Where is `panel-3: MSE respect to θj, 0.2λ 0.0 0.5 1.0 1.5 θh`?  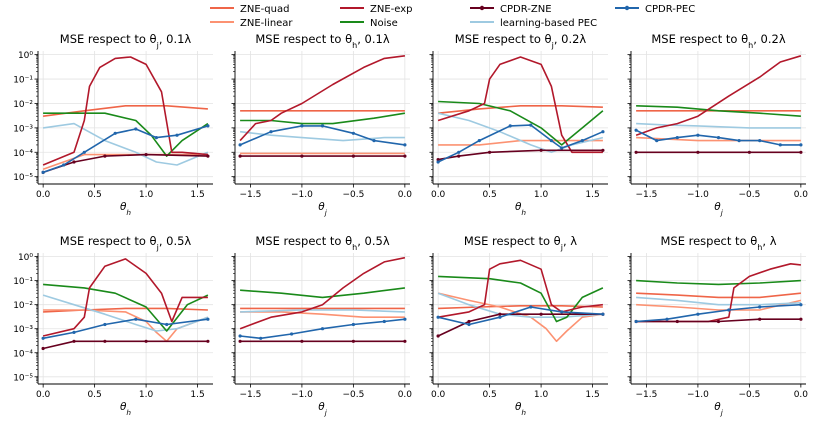 panel-3: MSE respect to θj, 0.2λ 0.0 0.5 1.0 1.5 θh is located at coordinates (518, 124).